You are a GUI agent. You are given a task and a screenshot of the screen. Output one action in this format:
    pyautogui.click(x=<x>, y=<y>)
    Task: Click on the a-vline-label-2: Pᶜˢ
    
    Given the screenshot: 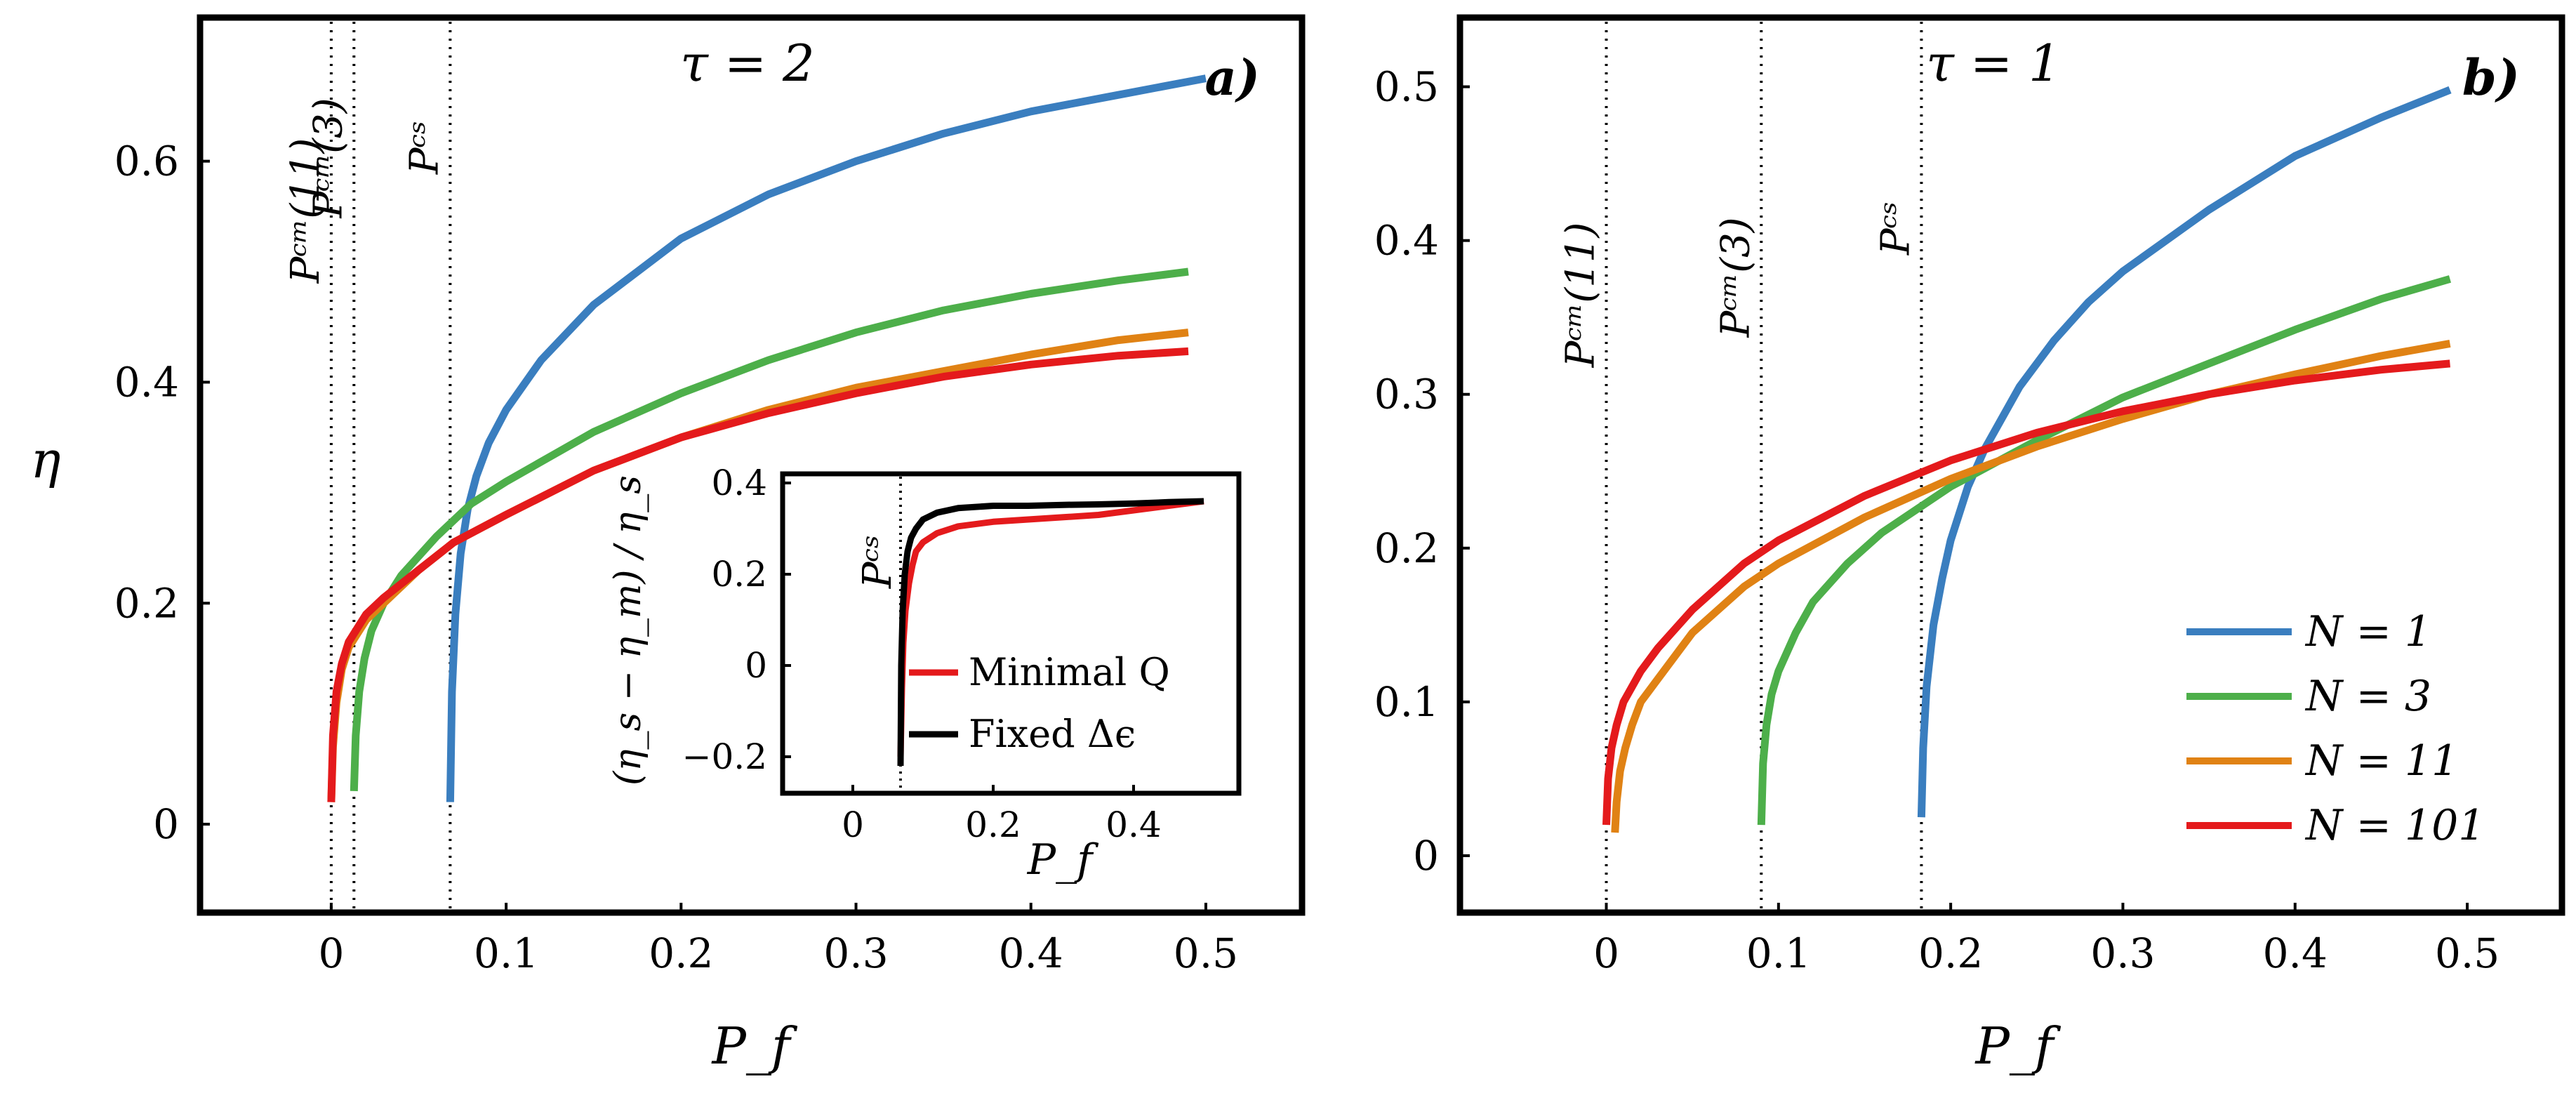 What is the action you would take?
    pyautogui.click(x=424, y=148)
    